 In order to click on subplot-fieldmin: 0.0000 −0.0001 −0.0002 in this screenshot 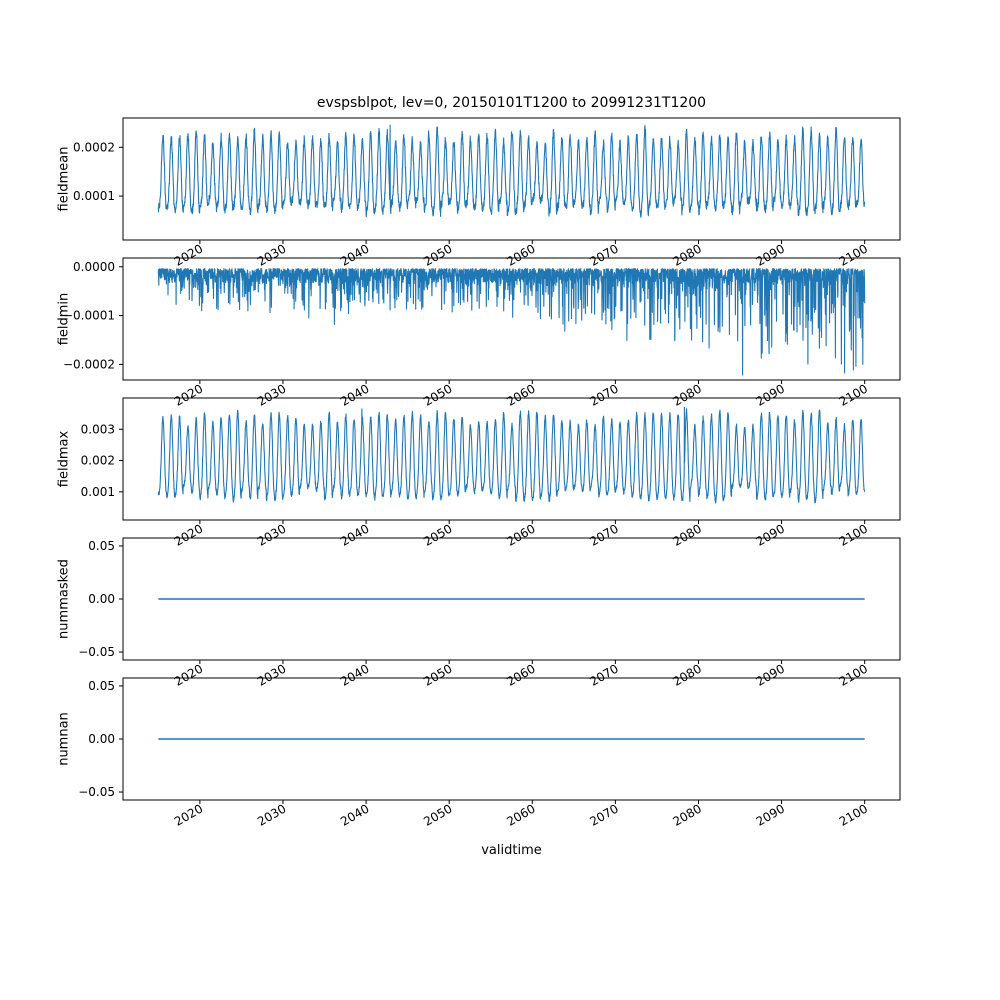, I will do `click(482, 320)`.